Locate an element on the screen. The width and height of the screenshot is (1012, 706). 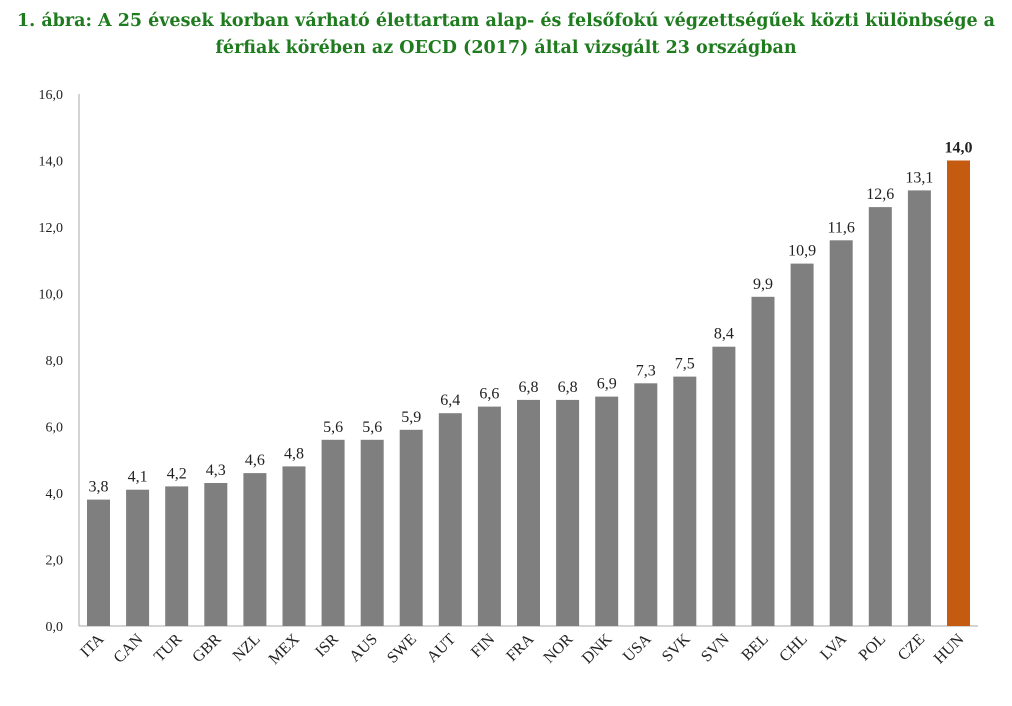
y-tick-label: 16,0 is located at coordinates (51, 95).